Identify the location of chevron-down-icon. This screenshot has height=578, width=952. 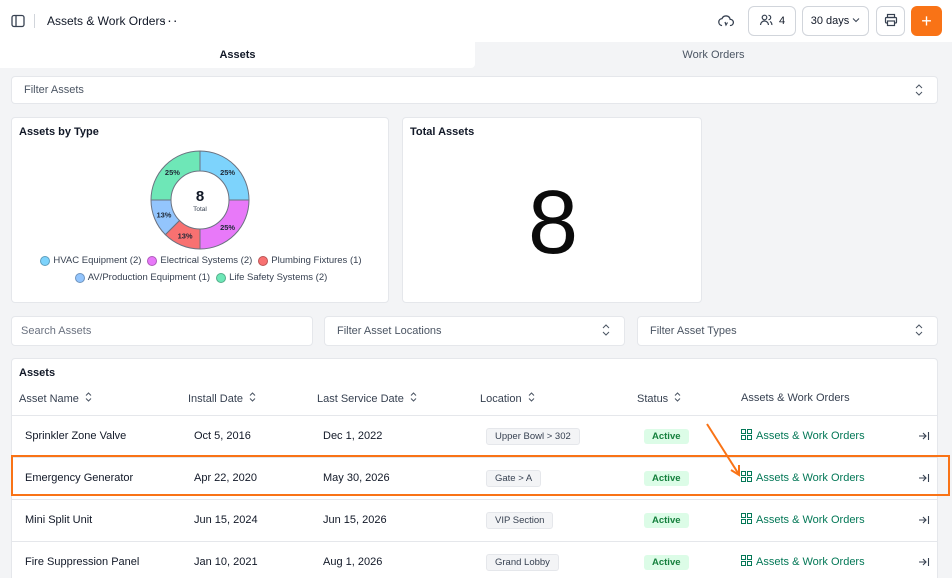
(856, 21).